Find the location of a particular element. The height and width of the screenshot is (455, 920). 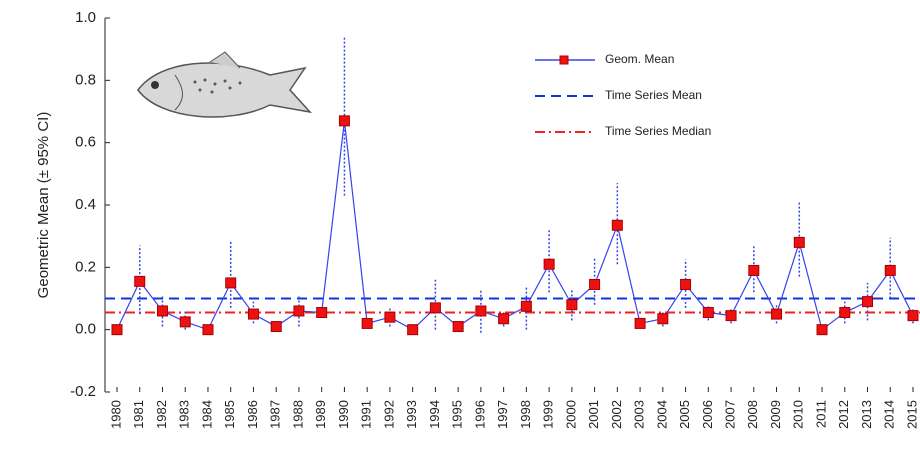

x-tick-label: 2006 is located at coordinates (707, 414).